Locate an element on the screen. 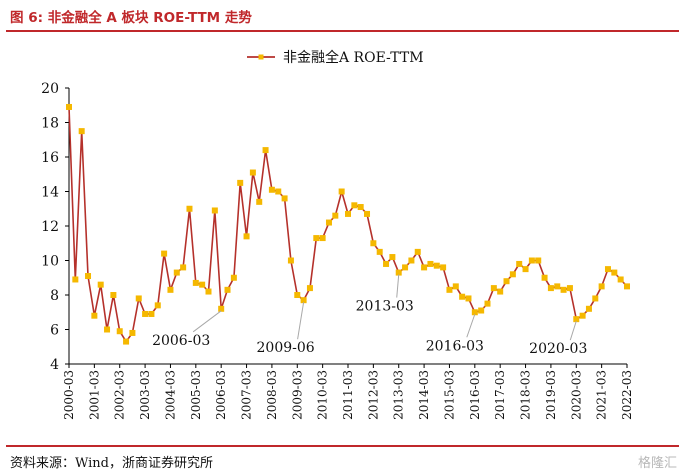 The image size is (685, 475). x-tick-label: 2021-03 is located at coordinates (602, 395).